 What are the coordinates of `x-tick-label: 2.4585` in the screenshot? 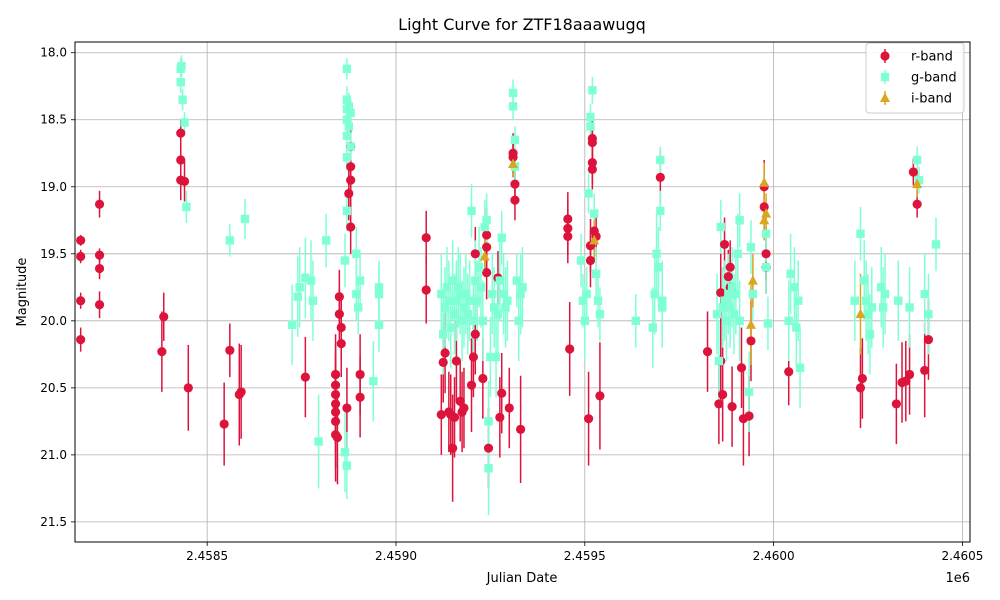 It's located at (207, 556).